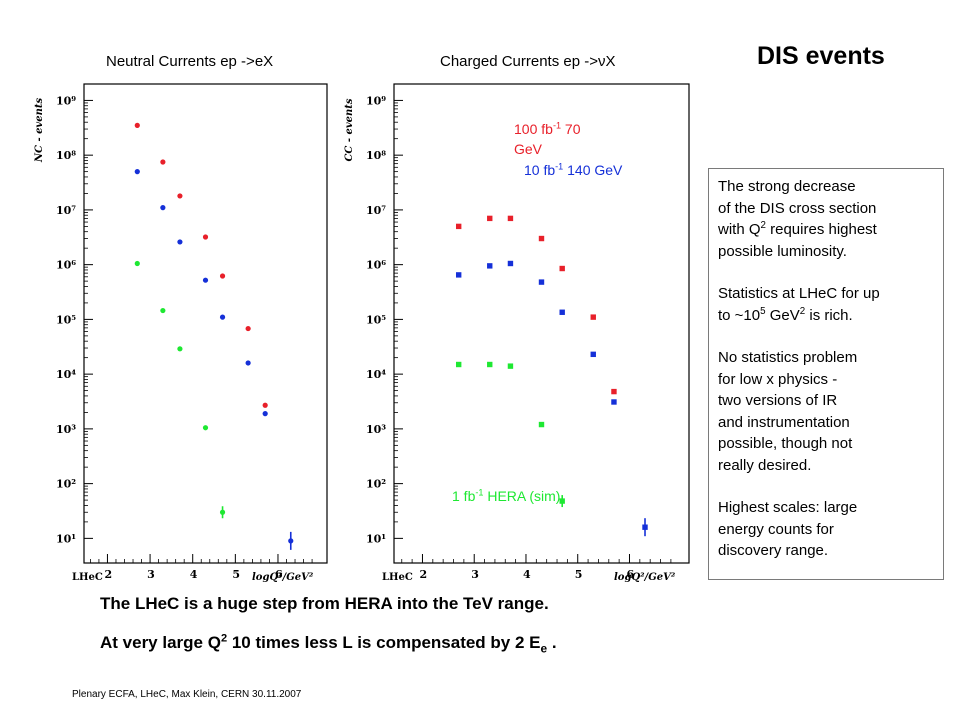 The height and width of the screenshot is (720, 960). What do you see at coordinates (397, 577) in the screenshot?
I see `cc-brand-label: LHeC` at bounding box center [397, 577].